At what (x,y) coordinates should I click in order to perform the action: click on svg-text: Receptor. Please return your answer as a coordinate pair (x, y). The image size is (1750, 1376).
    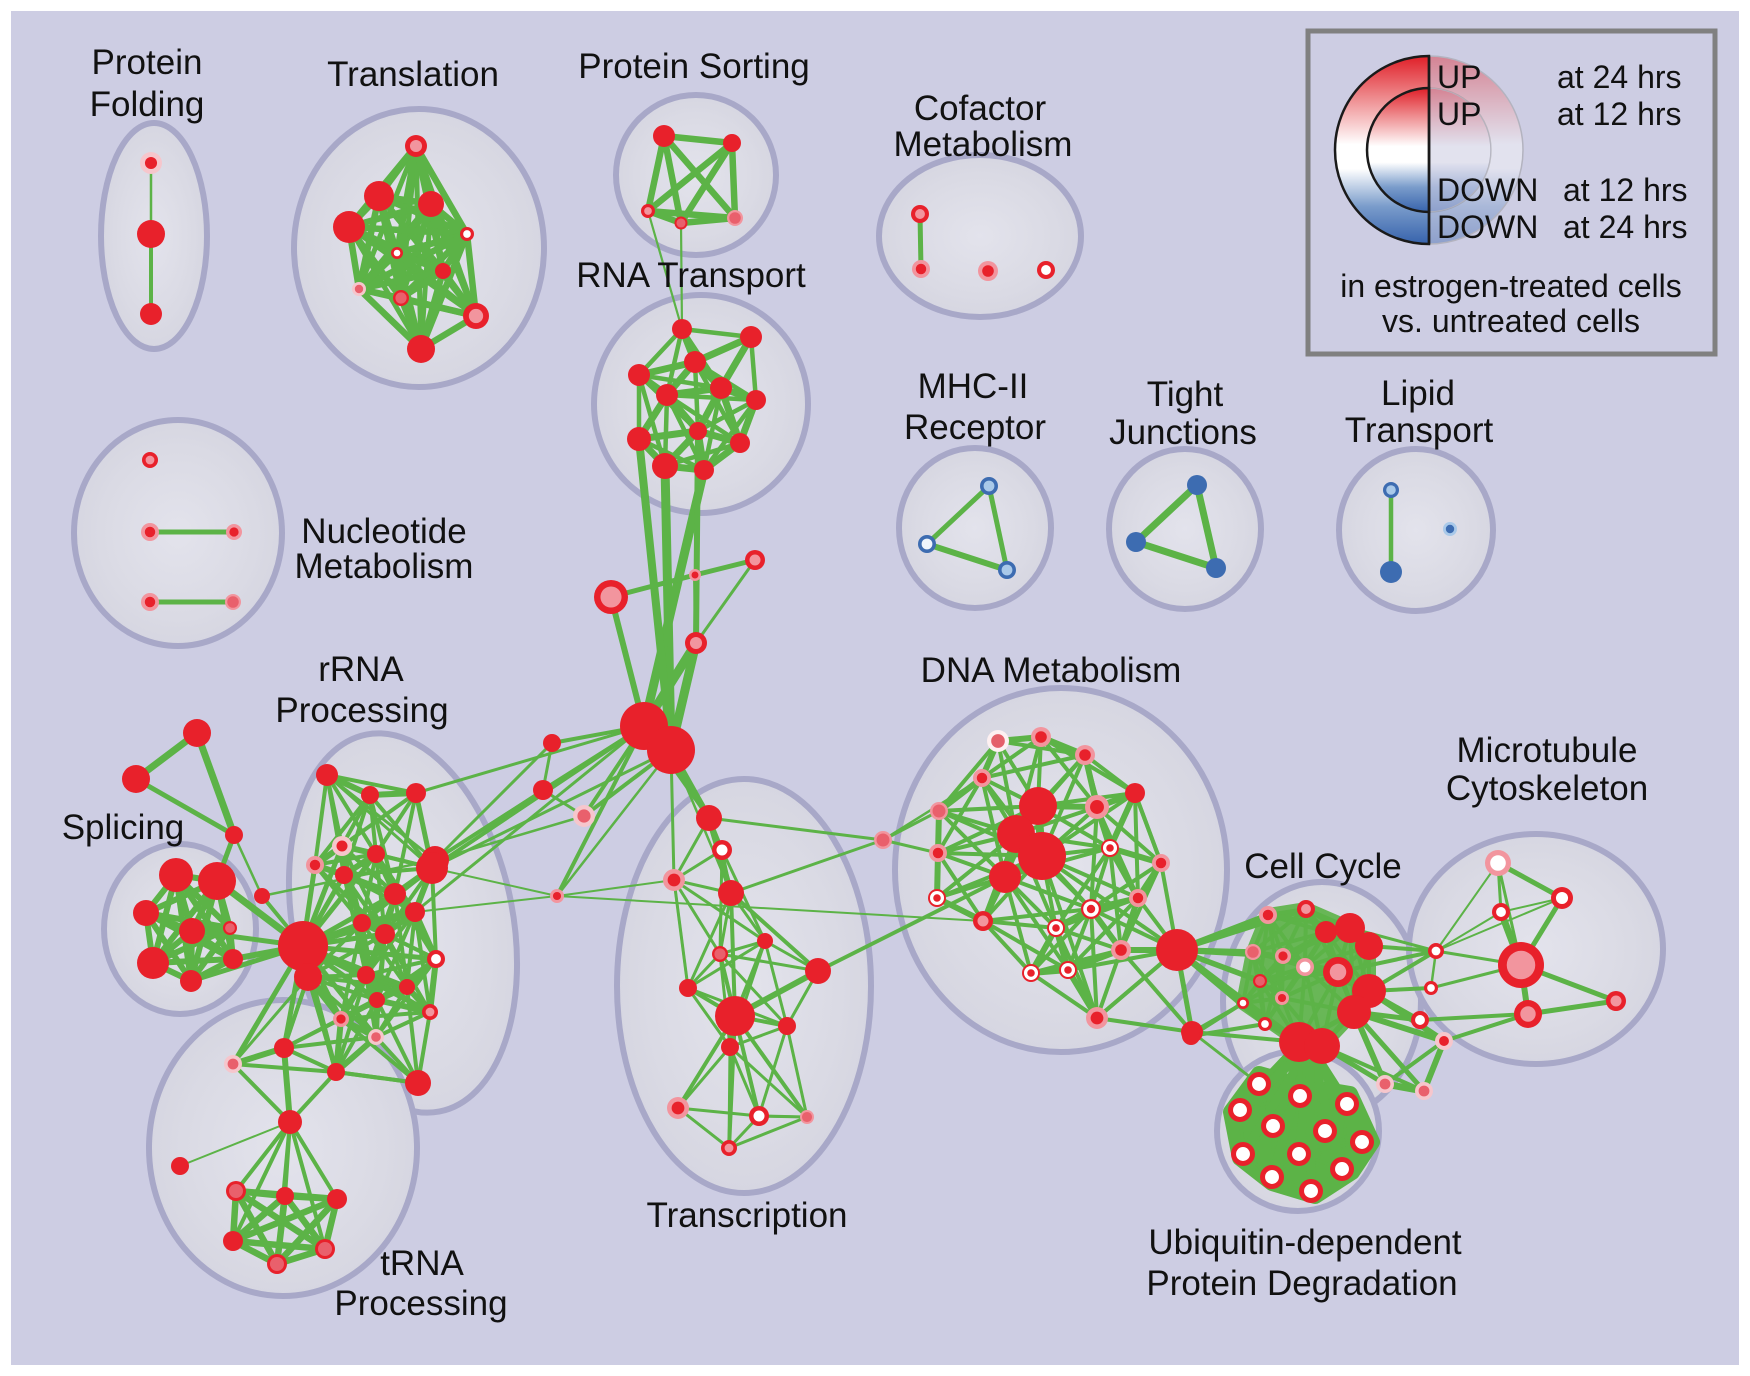
    Looking at the image, I should click on (975, 427).